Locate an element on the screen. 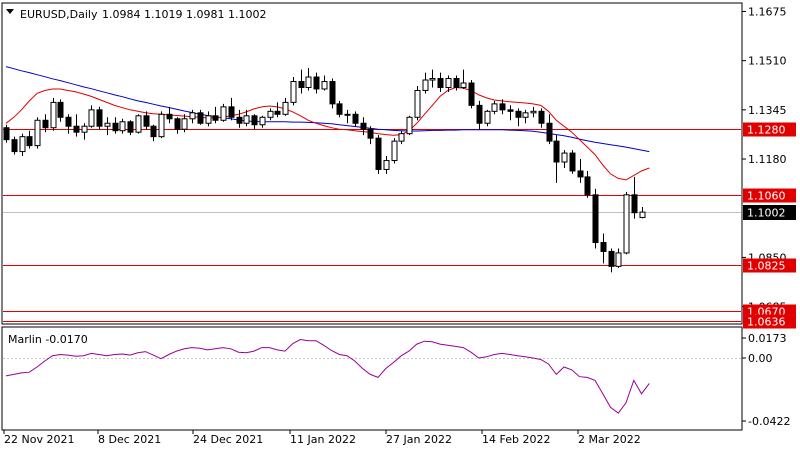 The width and height of the screenshot is (800, 453). dropdown-triangle-icon is located at coordinates (10, 11).